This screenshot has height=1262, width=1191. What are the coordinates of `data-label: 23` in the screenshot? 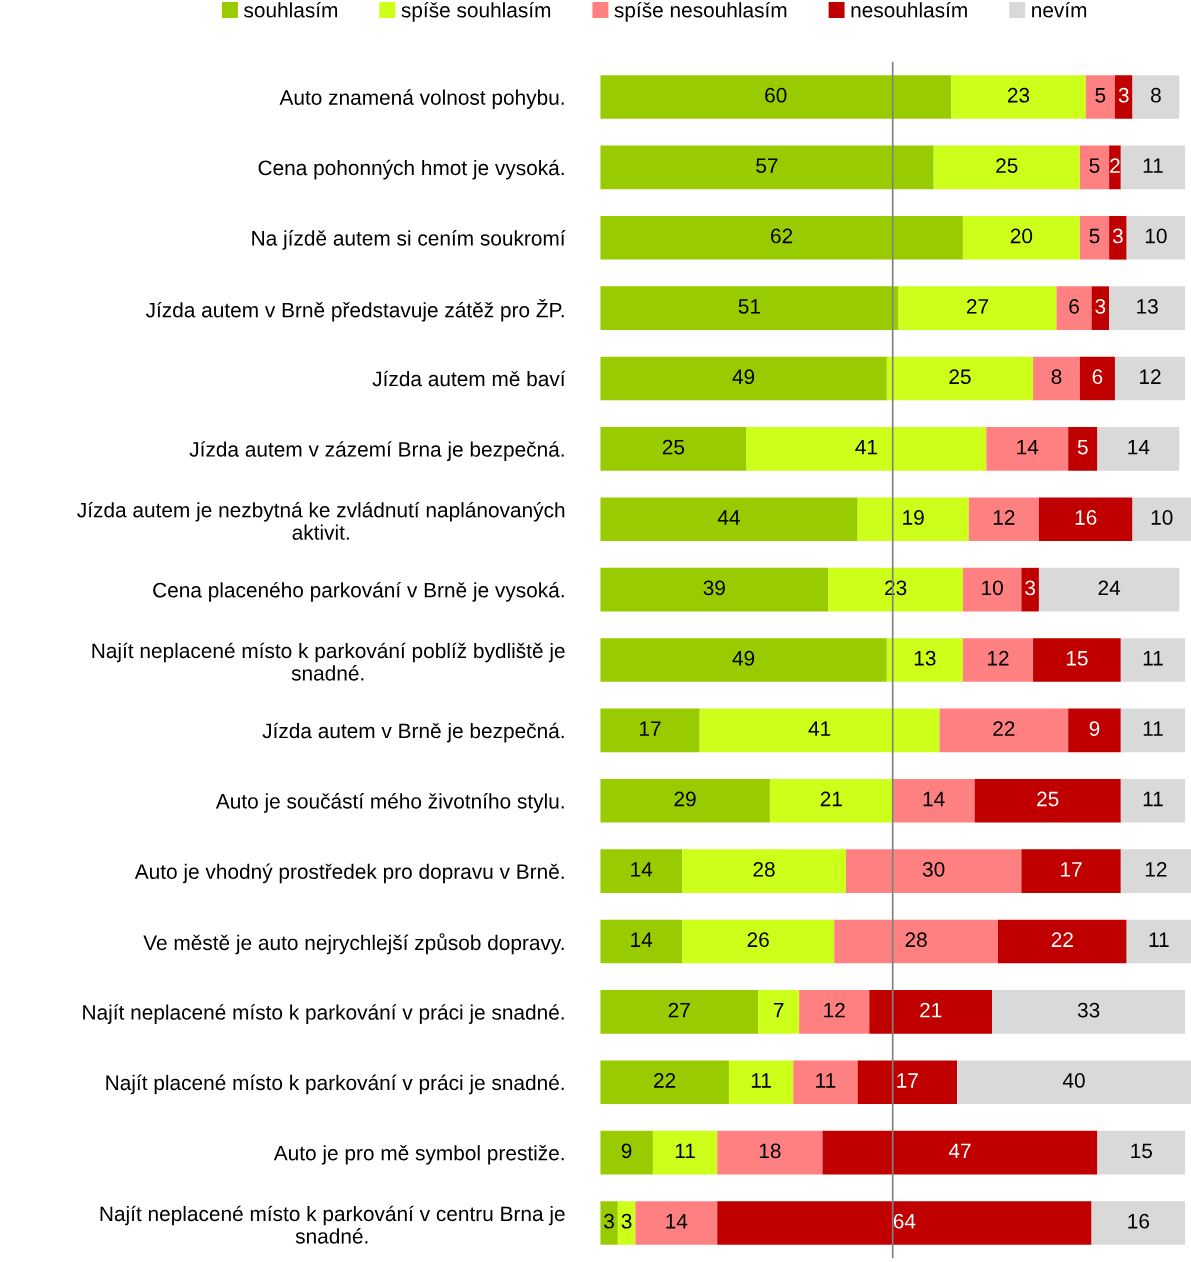 It's located at (1018, 95).